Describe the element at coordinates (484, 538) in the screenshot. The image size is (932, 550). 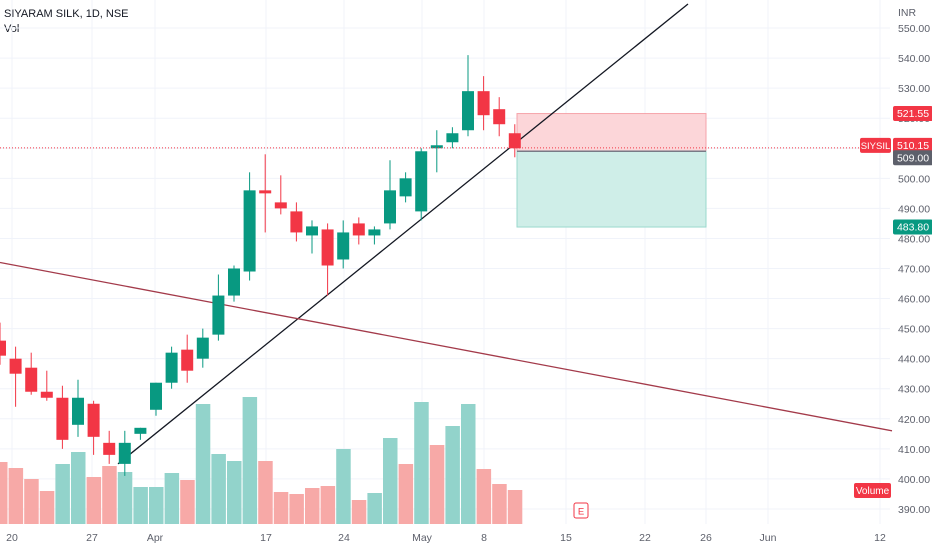
I see `x-tick-label: 8` at that location.